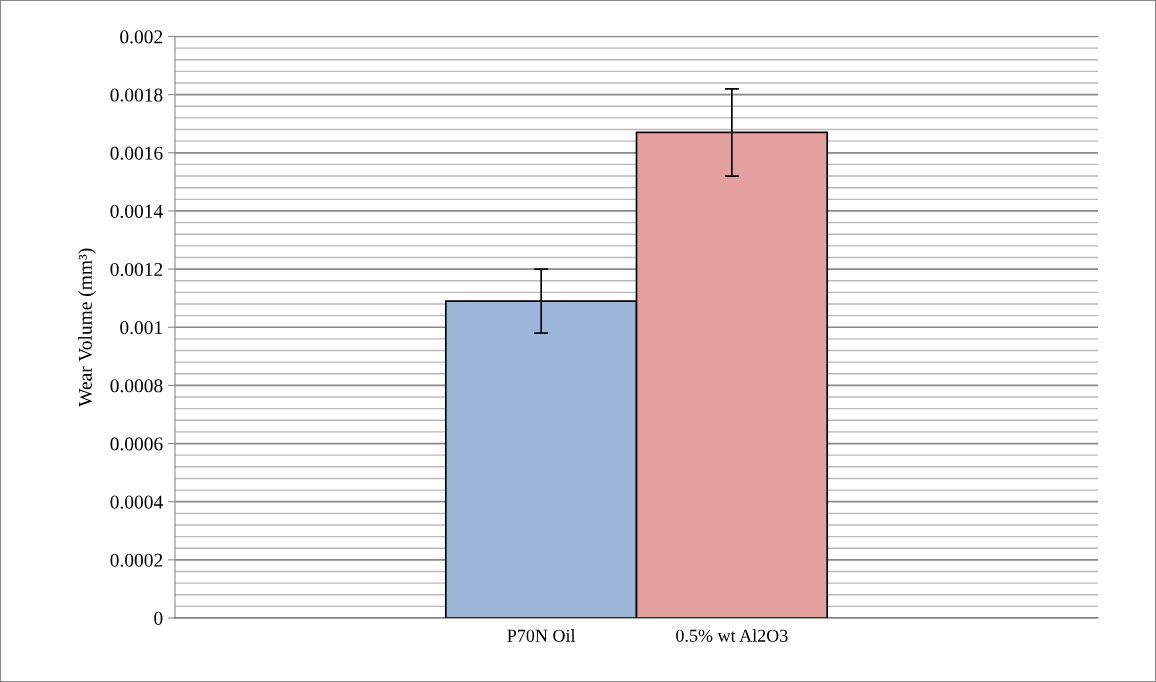  What do you see at coordinates (136, 560) in the screenshot?
I see `y-tick-label: 0.0002` at bounding box center [136, 560].